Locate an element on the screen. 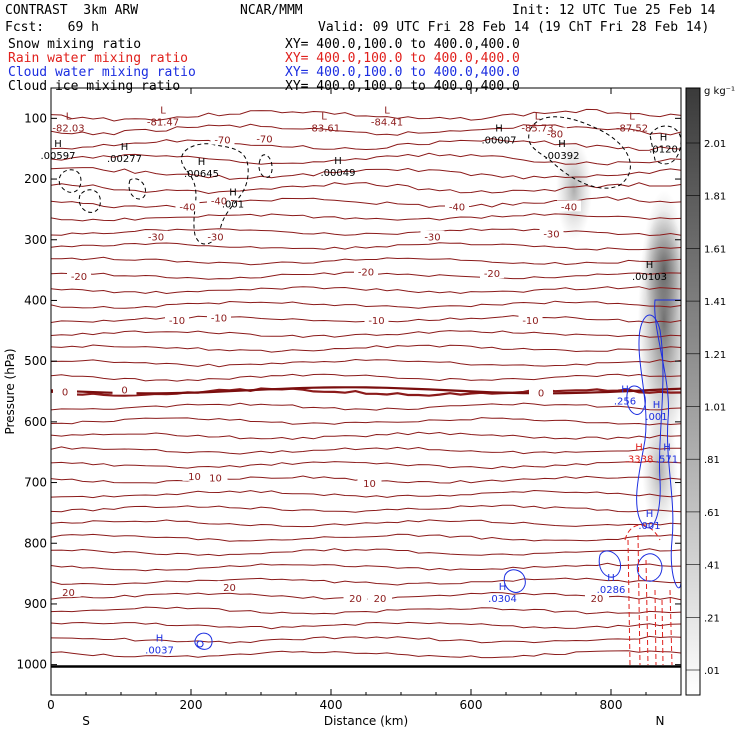  extremum-value: -81.47 is located at coordinates (163, 122).